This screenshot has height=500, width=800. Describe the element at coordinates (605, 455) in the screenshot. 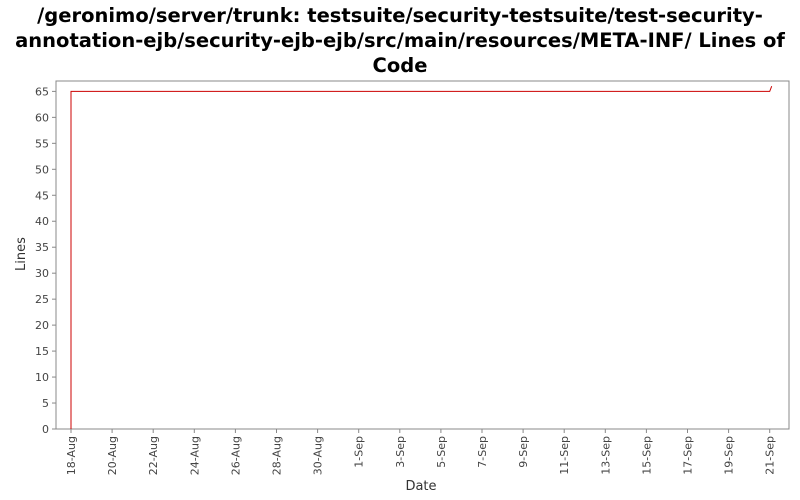

I see `x-tick-label: 13-Sep` at that location.